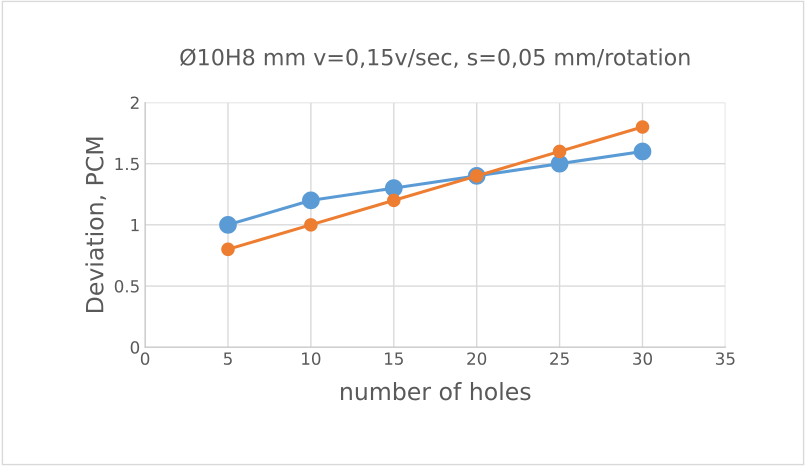  I want to click on x-tick-label: 15, so click(394, 358).